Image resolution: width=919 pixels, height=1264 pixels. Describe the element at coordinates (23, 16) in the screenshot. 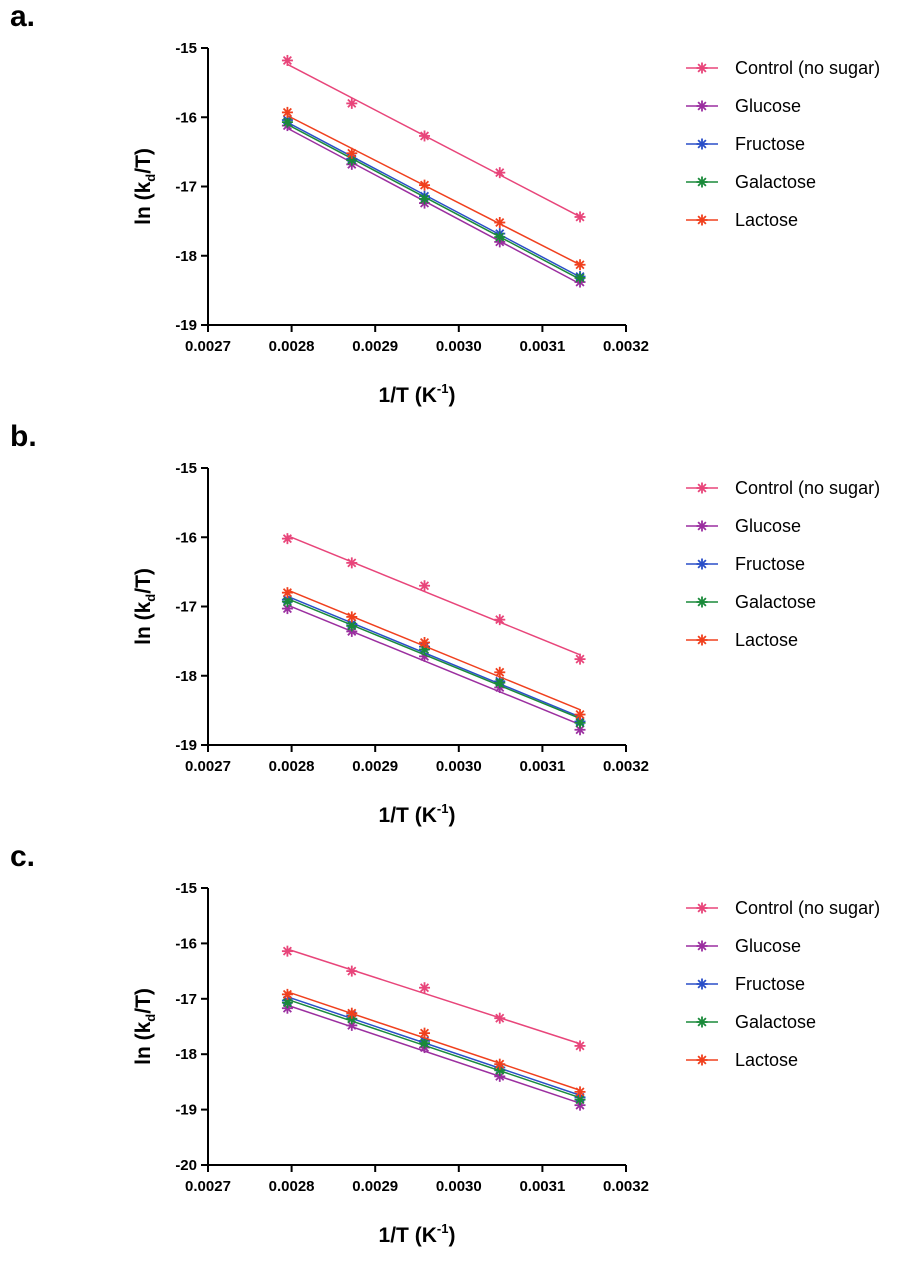

I see `panel-label: a.` at that location.